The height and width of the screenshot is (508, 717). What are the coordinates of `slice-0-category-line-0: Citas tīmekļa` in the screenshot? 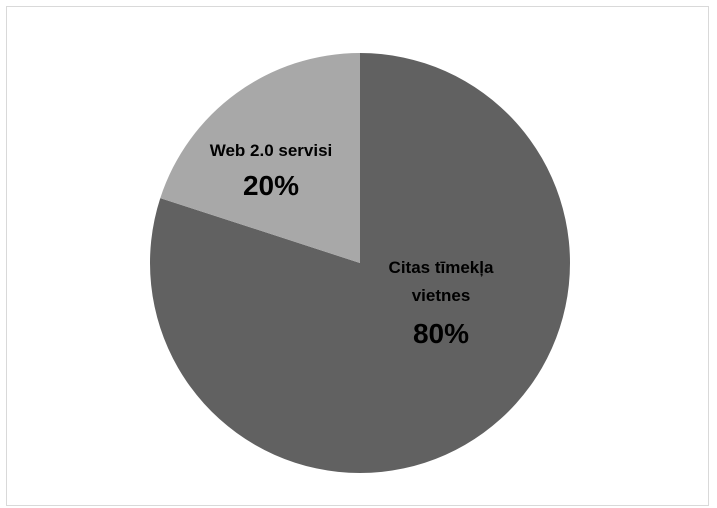 It's located at (441, 267).